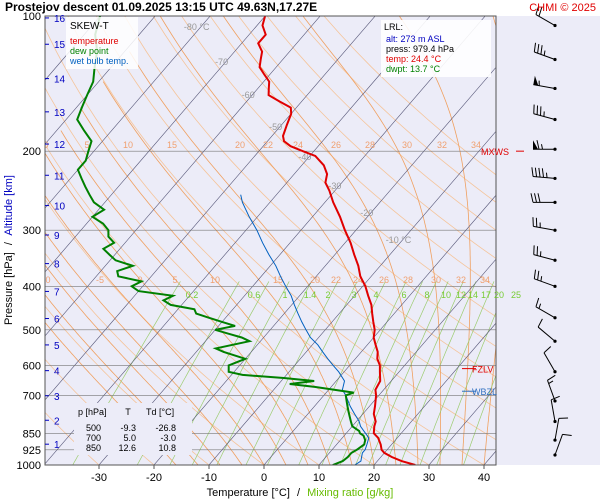 This screenshot has height=500, width=600. Describe the element at coordinates (32, 396) in the screenshot. I see `pressure-tick-label: 700` at that location.